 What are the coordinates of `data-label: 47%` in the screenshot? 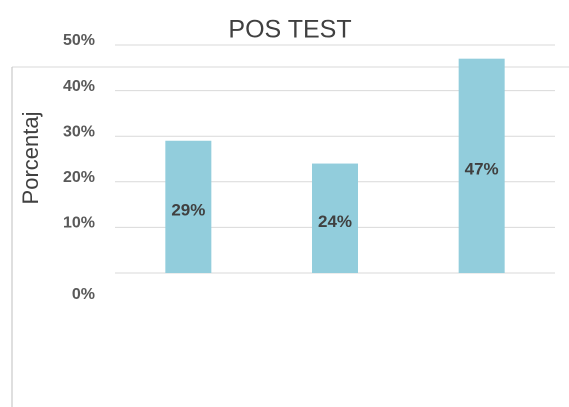 It's located at (482, 168).